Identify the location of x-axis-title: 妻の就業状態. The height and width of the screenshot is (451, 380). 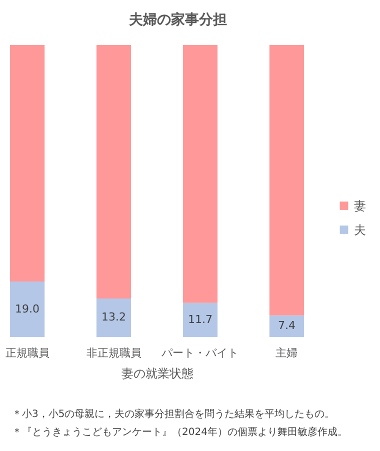
(158, 373).